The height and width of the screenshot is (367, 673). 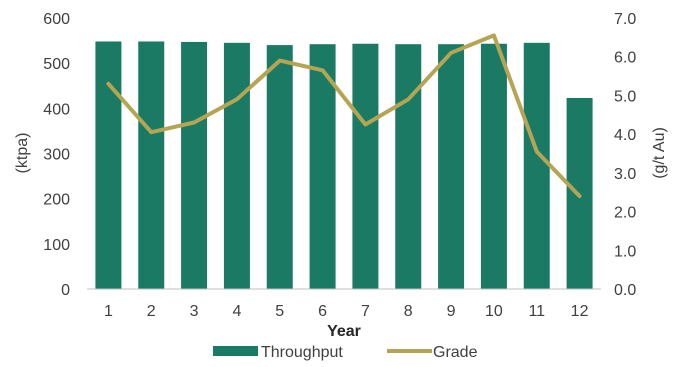 I want to click on y-tick-label: 600, so click(x=56, y=19).